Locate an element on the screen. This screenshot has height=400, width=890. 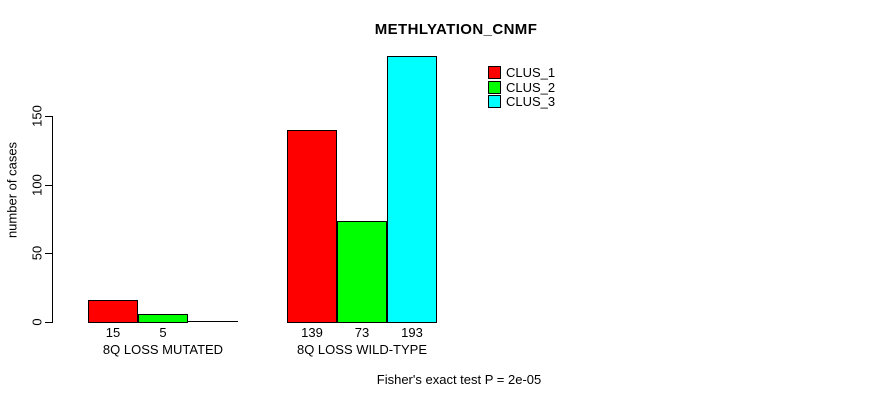
legend: CLUS_1 CLUS_2 CLUS_3 is located at coordinates (521, 88).